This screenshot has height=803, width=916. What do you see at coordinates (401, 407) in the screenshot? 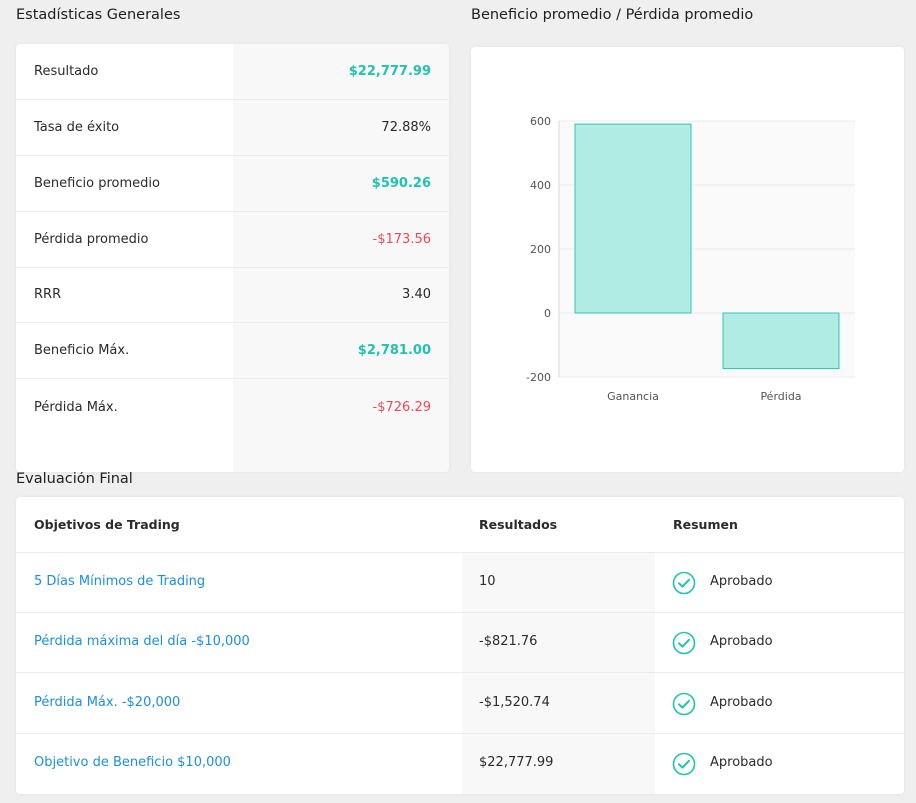
I see `stat-value: -$726.29` at bounding box center [401, 407].